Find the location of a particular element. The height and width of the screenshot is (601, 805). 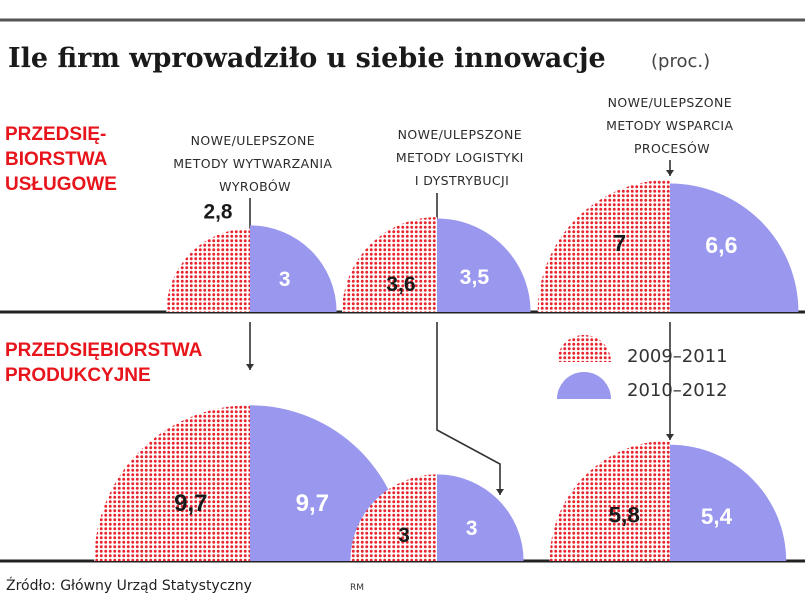

value-label-production-support-2010-2012: 5,4 is located at coordinates (717, 516).